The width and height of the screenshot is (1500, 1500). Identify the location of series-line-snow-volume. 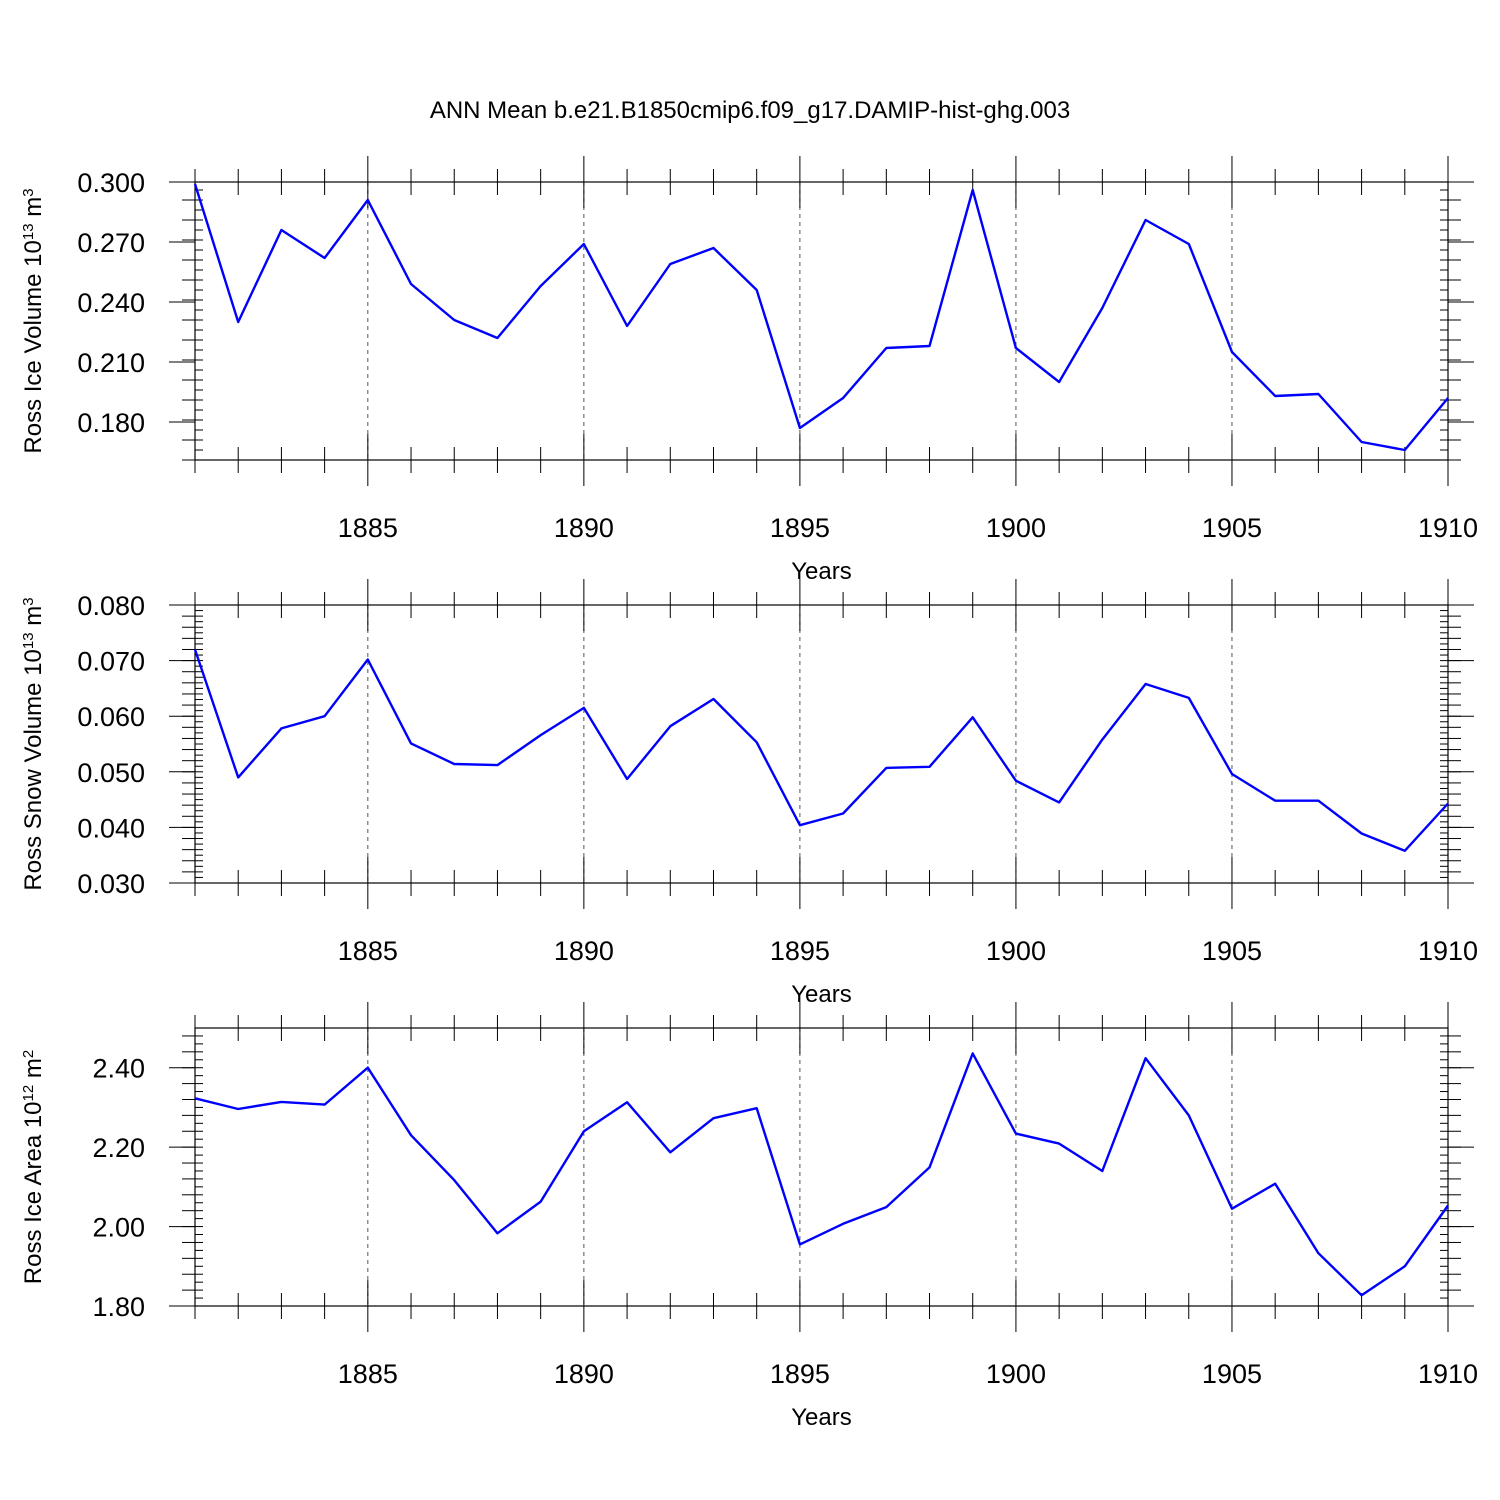
(821, 750).